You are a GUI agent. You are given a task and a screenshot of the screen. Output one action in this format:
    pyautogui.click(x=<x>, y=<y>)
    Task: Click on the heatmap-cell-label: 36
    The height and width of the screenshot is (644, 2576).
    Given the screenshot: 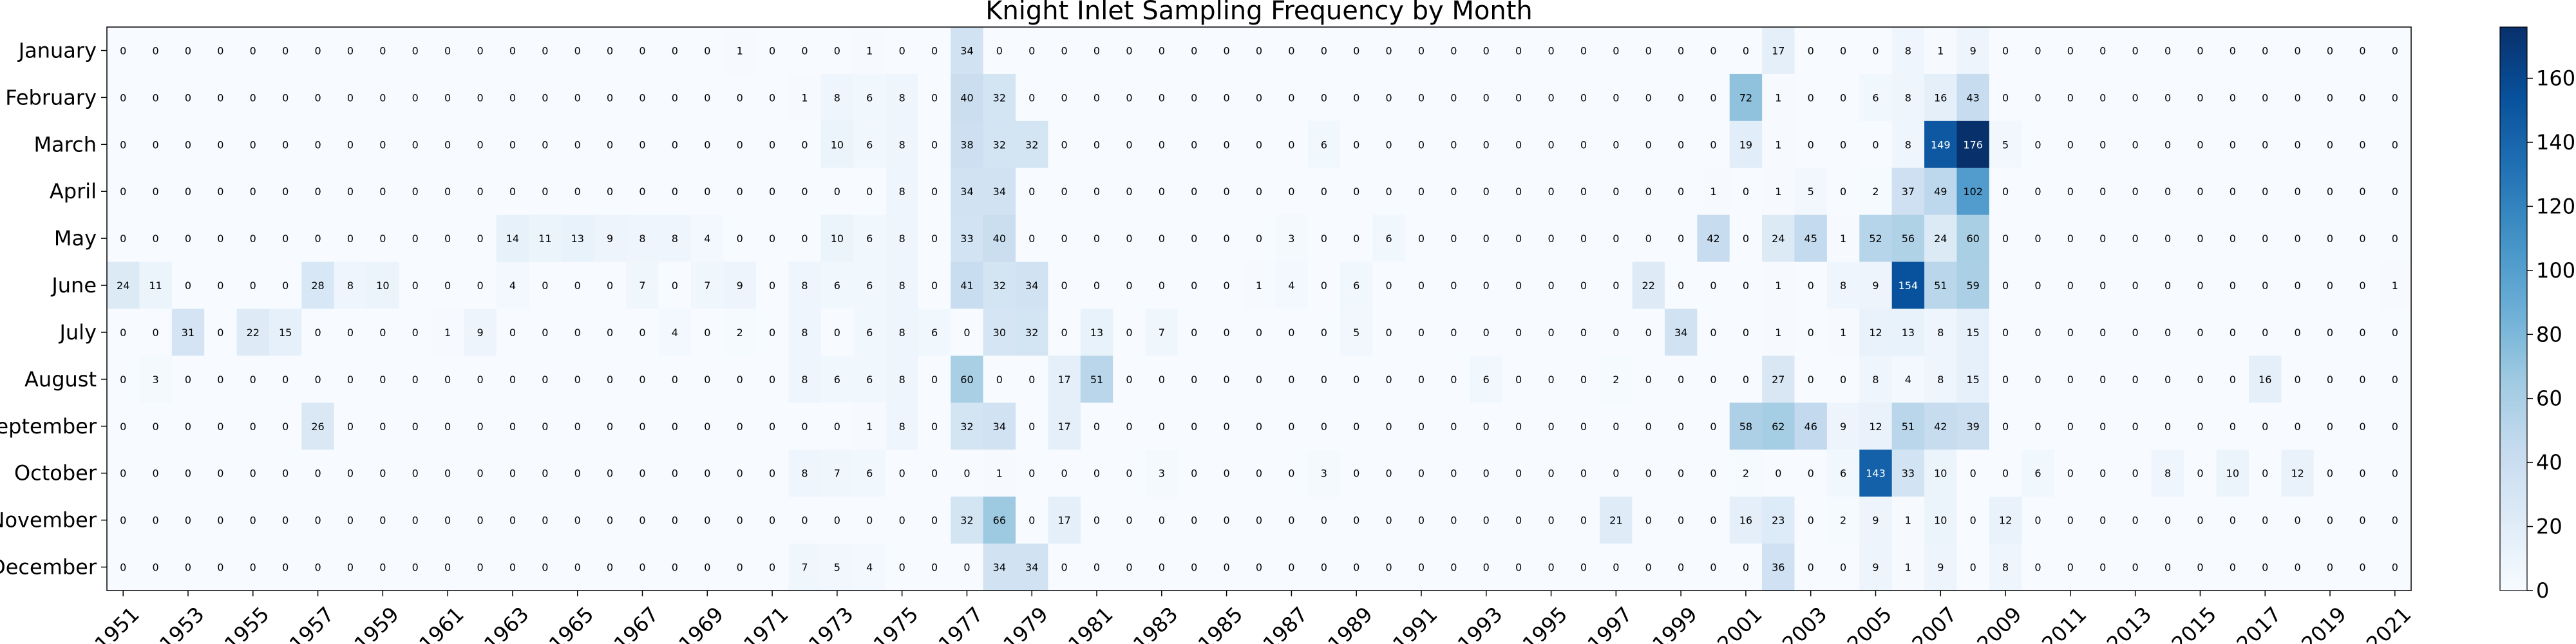 What is the action you would take?
    pyautogui.click(x=1779, y=568)
    